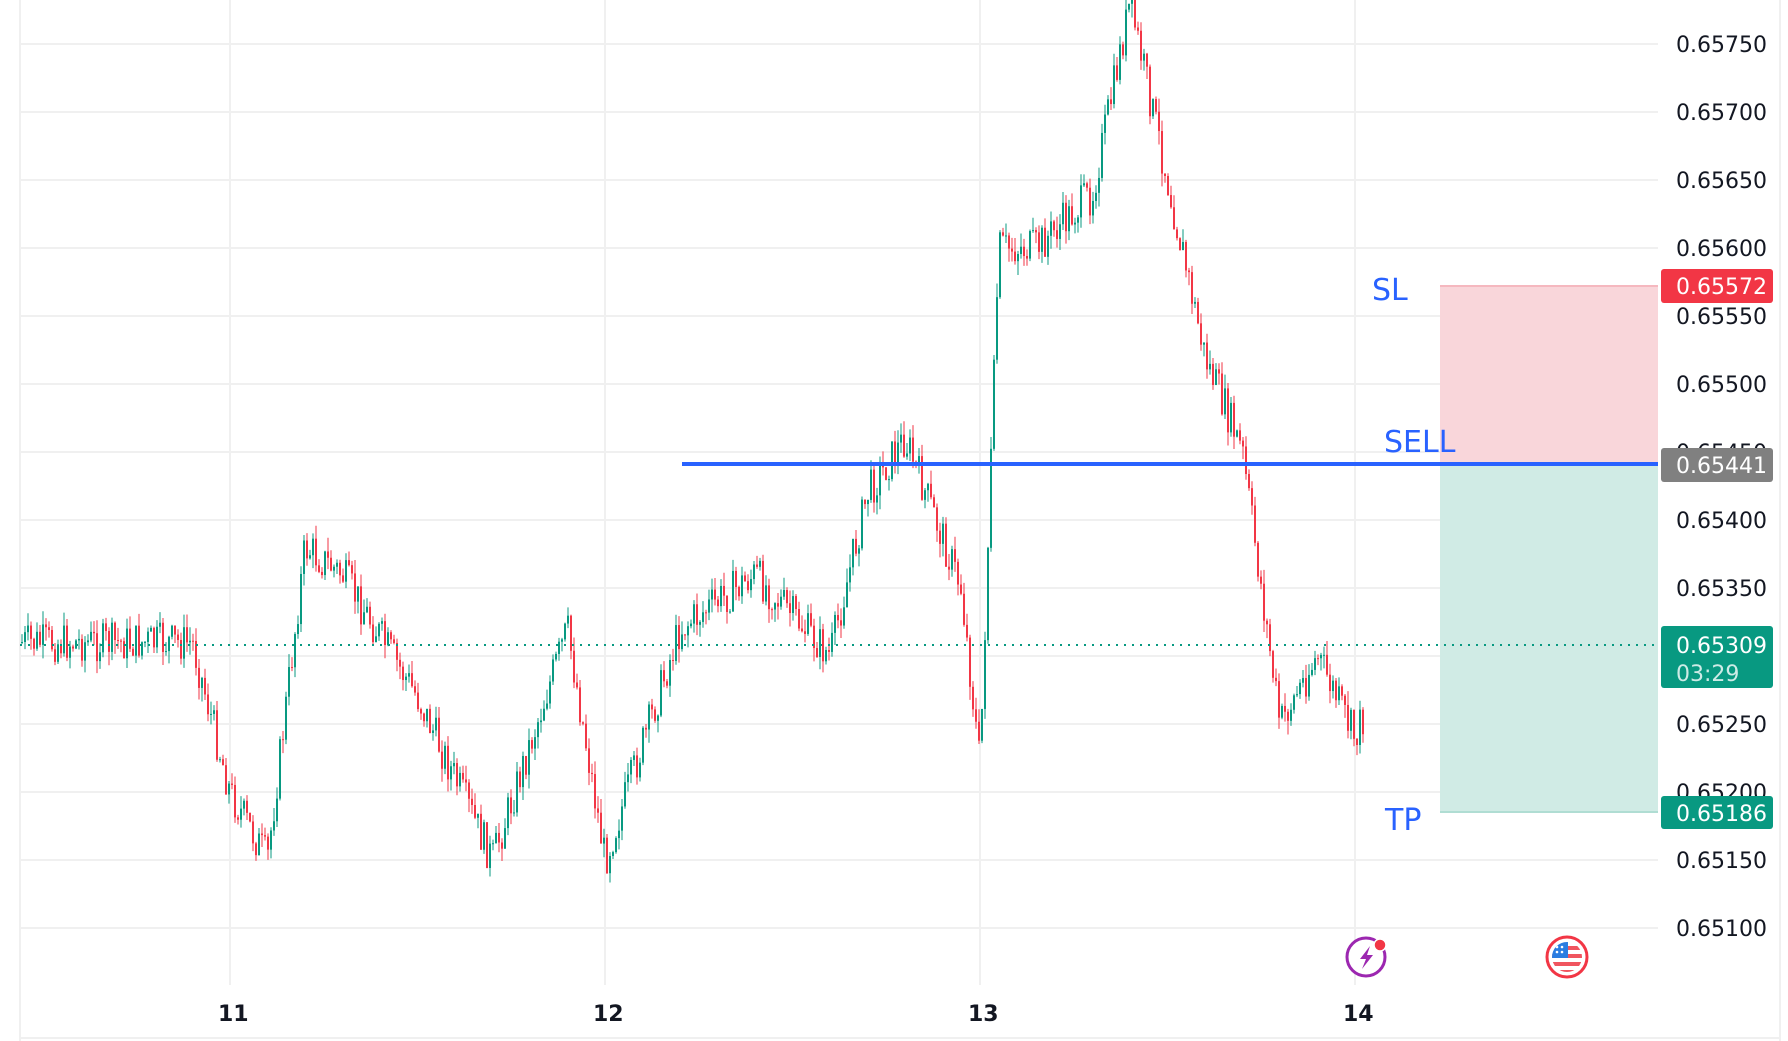 The height and width of the screenshot is (1041, 1788). I want to click on last-price-tag: 0.65309 03:29, so click(1717, 657).